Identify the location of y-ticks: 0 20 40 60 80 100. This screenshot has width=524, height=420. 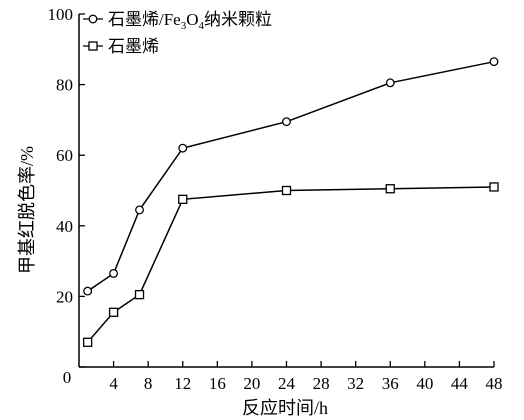
(66, 196).